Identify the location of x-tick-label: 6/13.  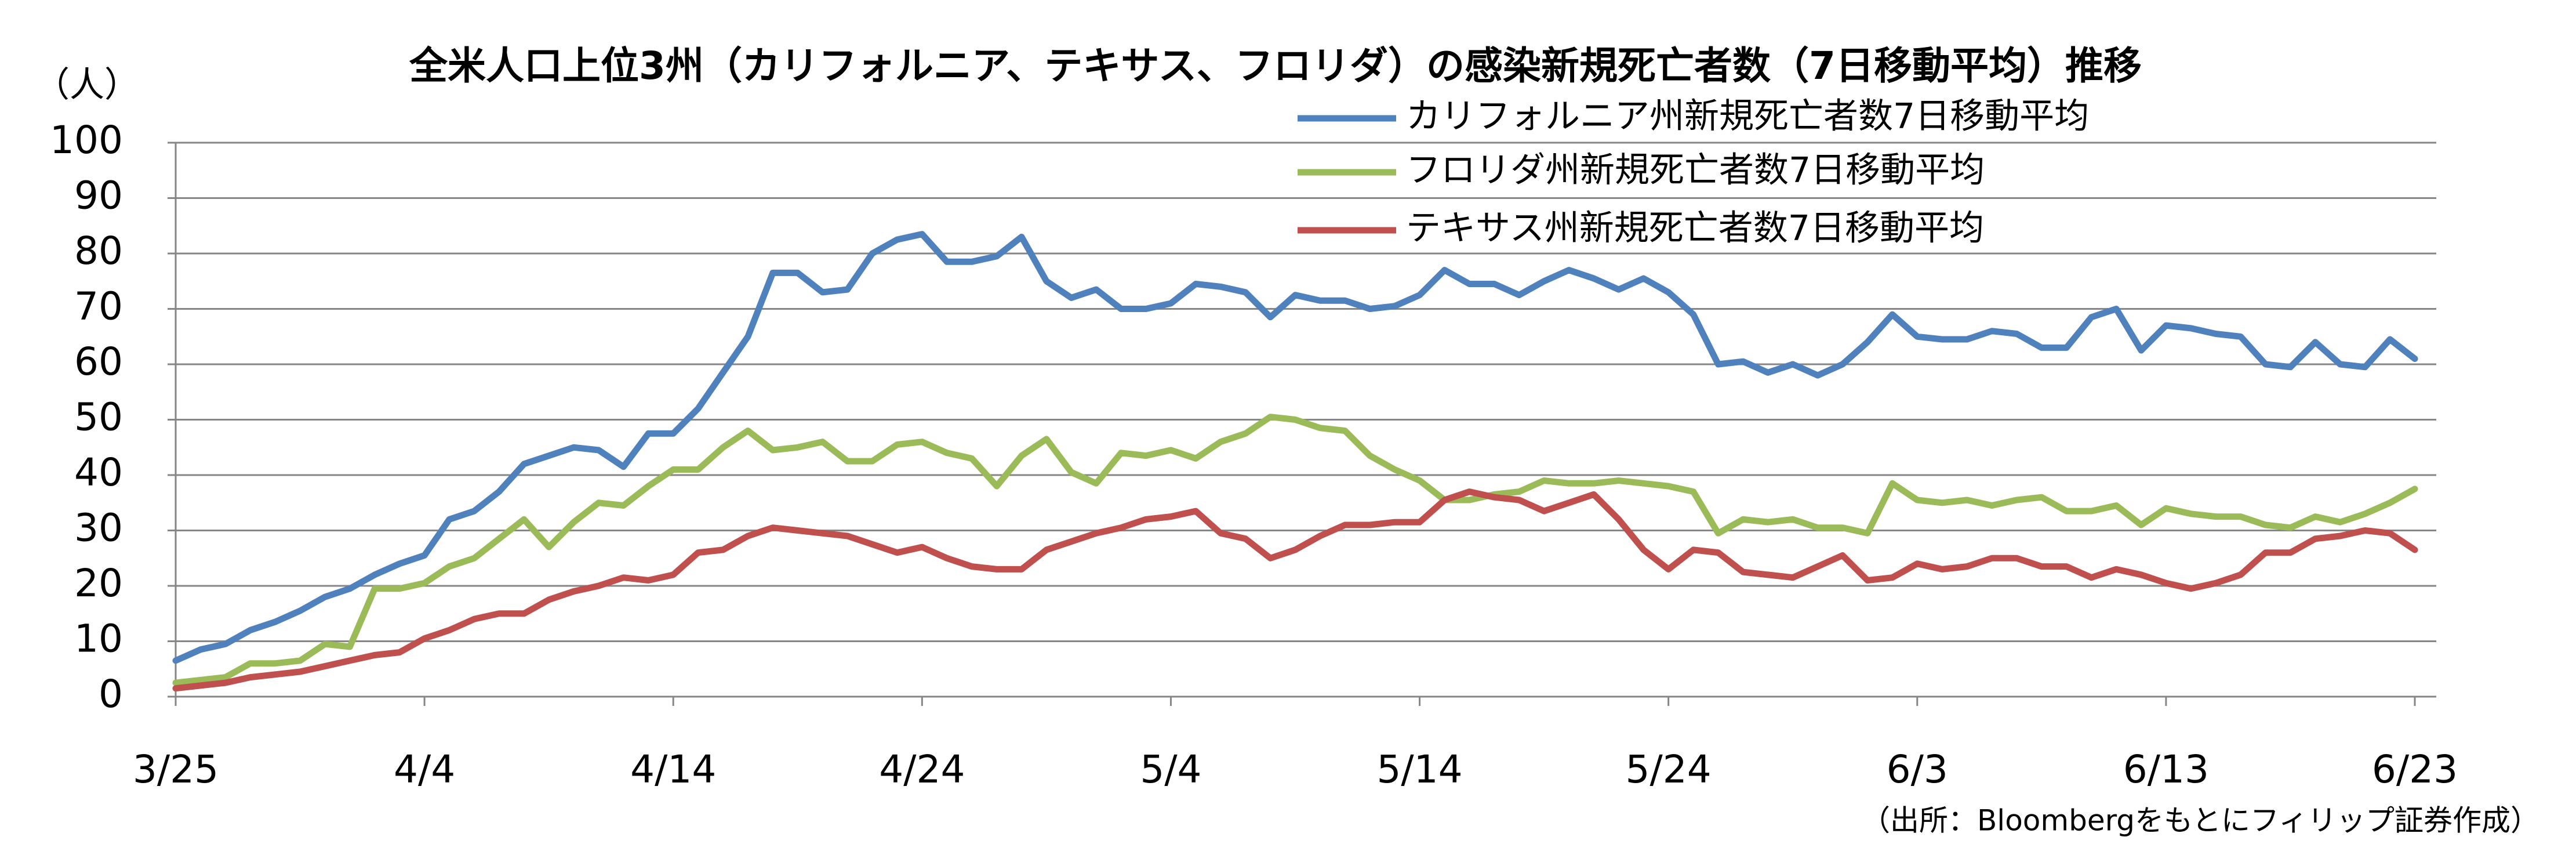
(2166, 769).